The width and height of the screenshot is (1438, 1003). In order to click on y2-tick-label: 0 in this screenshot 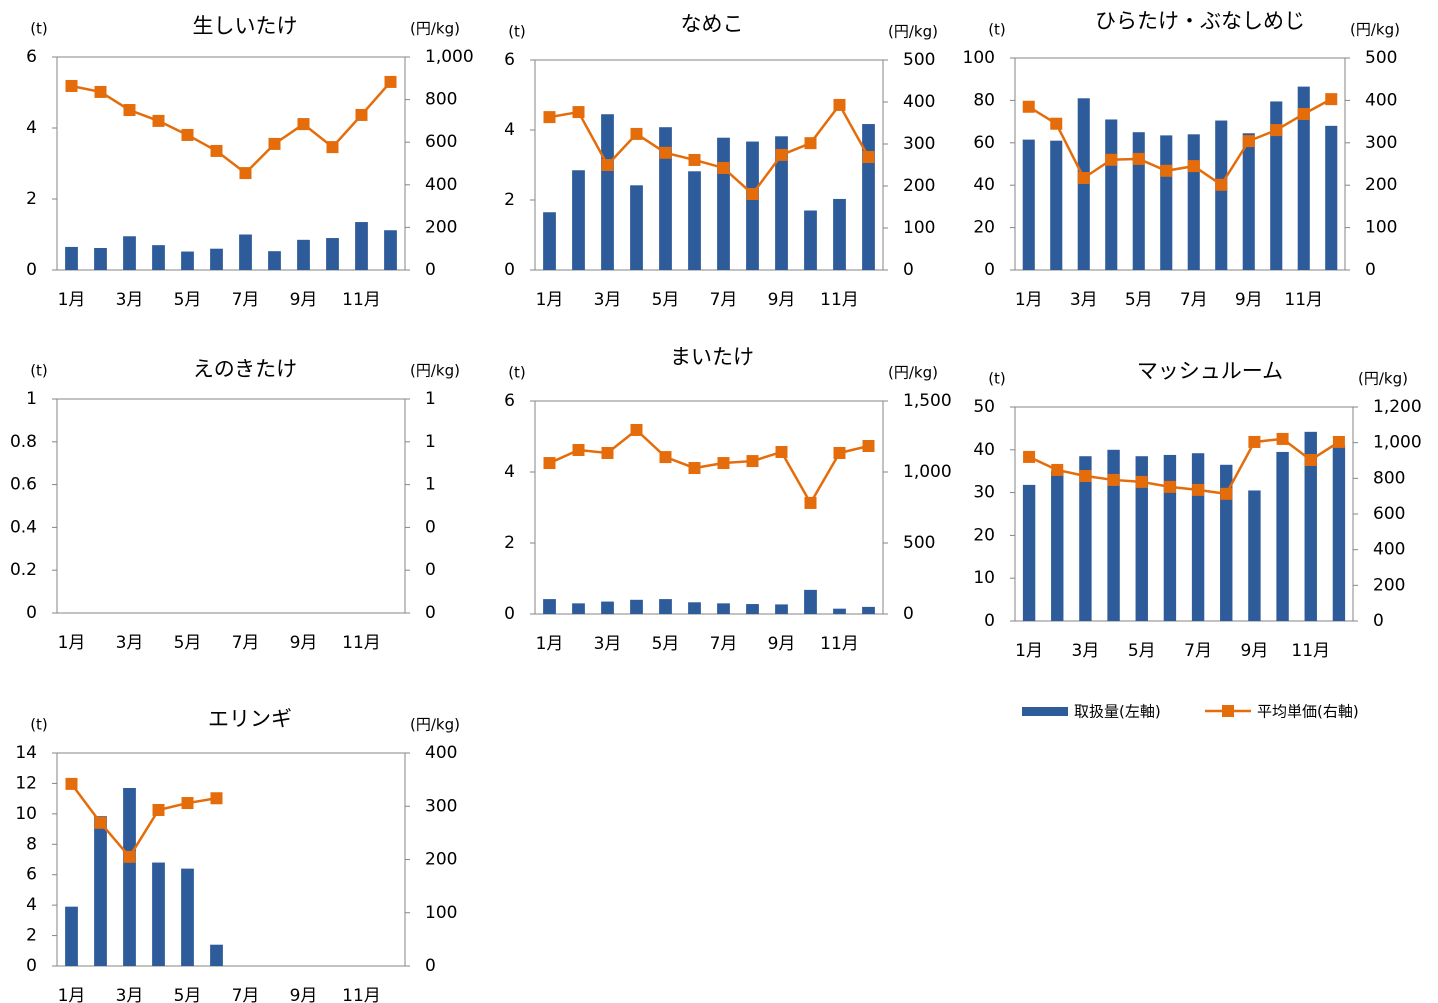, I will do `click(430, 527)`.